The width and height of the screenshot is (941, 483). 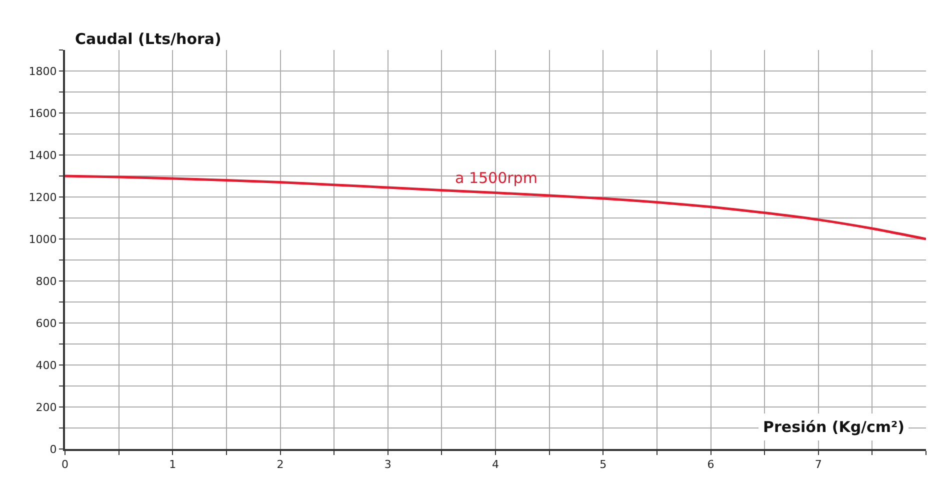 What do you see at coordinates (42, 71) in the screenshot?
I see `y-tick-label: 1800` at bounding box center [42, 71].